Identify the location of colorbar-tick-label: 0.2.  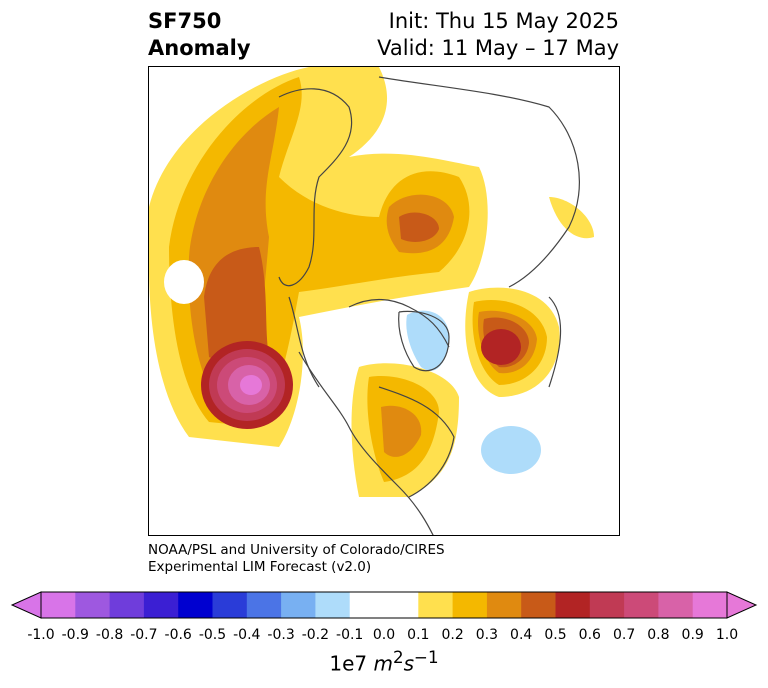
(452, 635).